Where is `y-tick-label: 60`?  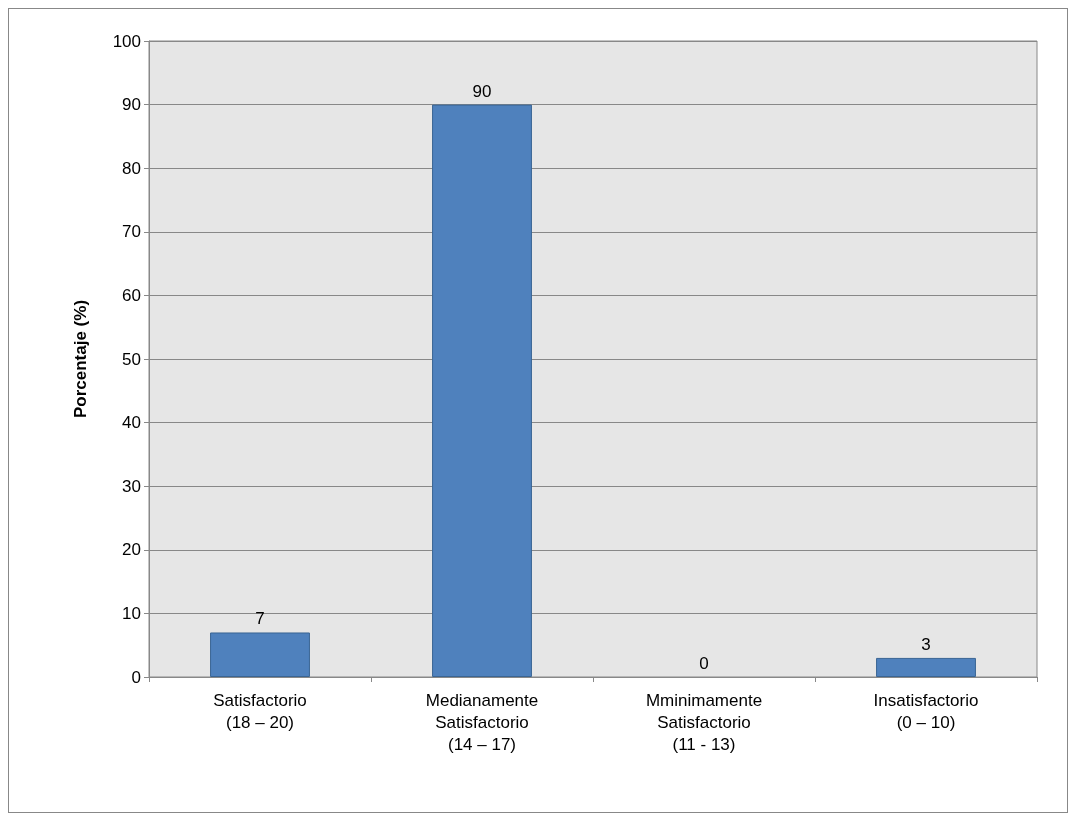
y-tick-label: 60 is located at coordinates (131, 295).